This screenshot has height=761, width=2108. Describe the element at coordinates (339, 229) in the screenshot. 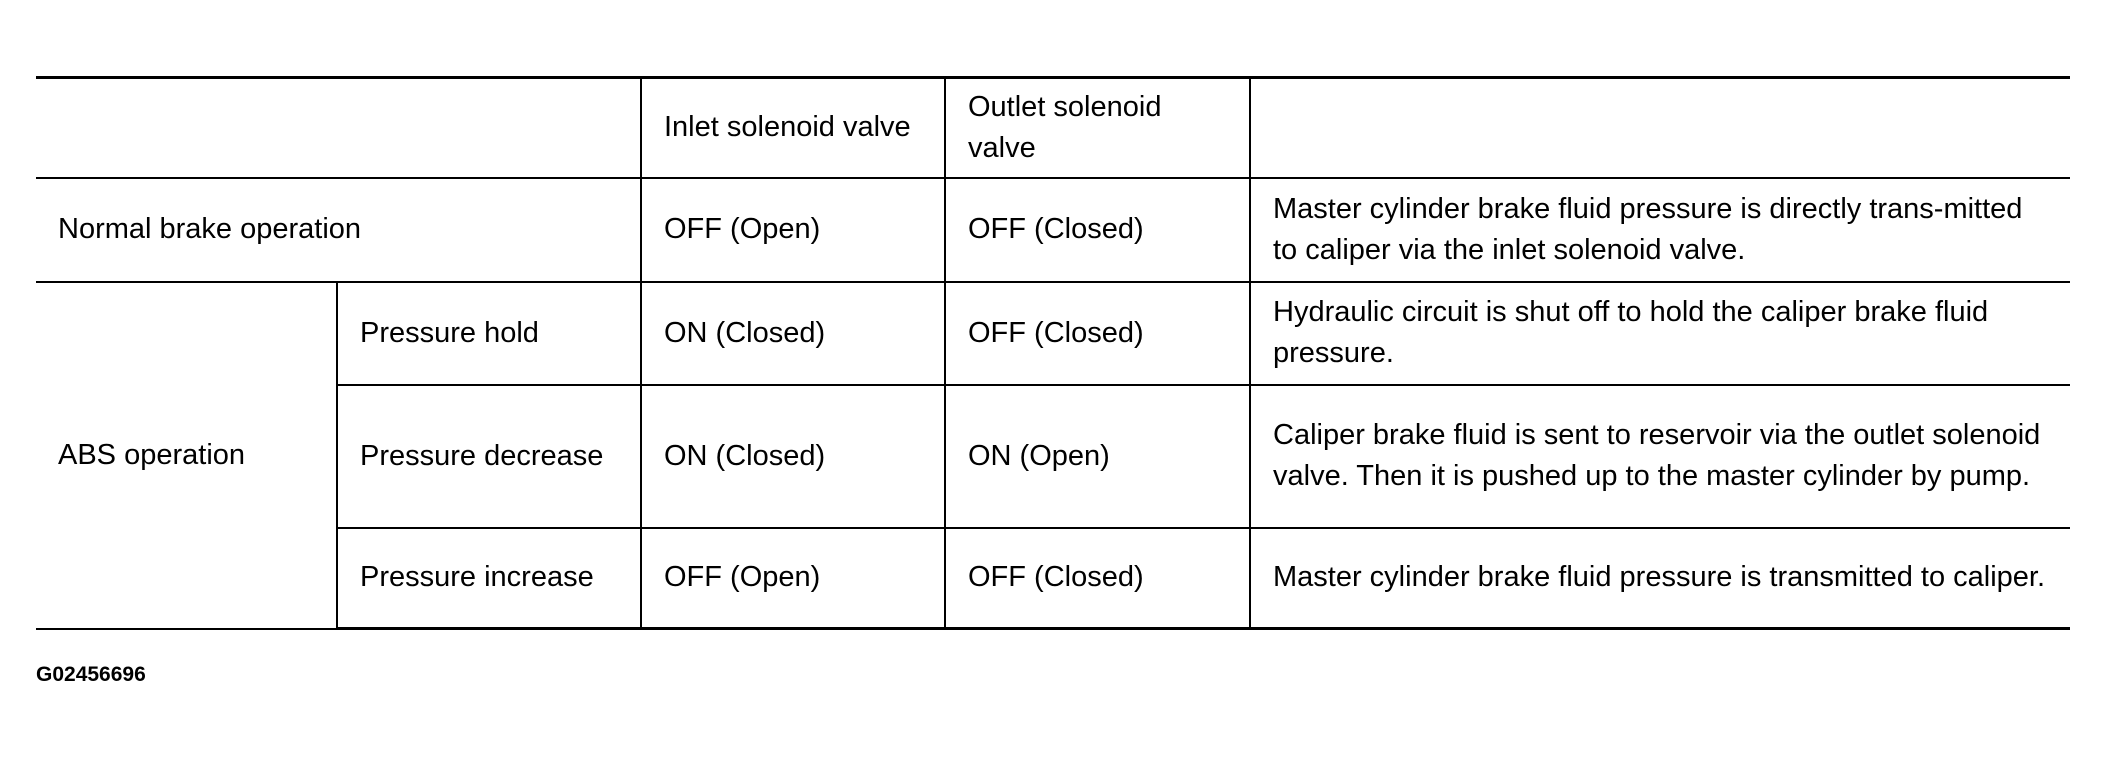

I see `operation-label: Normal brake operation` at that location.